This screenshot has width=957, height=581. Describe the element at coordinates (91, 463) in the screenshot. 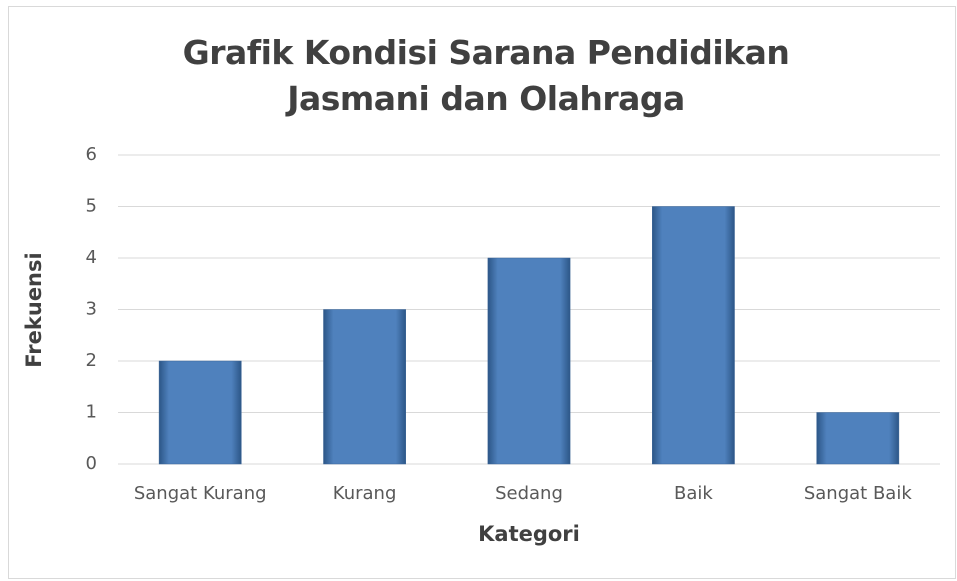

I see `y-tick-label: 0` at that location.